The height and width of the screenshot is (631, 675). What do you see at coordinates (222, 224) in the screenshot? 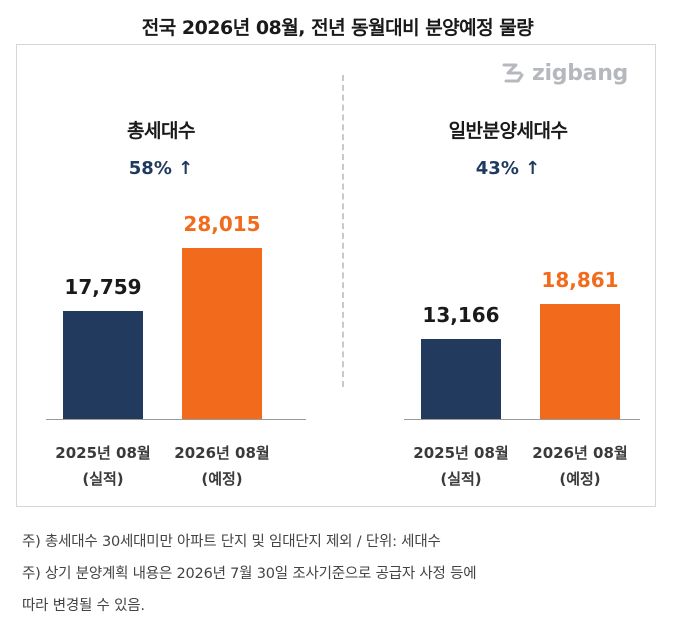
I see `bar-value-label-0-1: 28,015` at bounding box center [222, 224].